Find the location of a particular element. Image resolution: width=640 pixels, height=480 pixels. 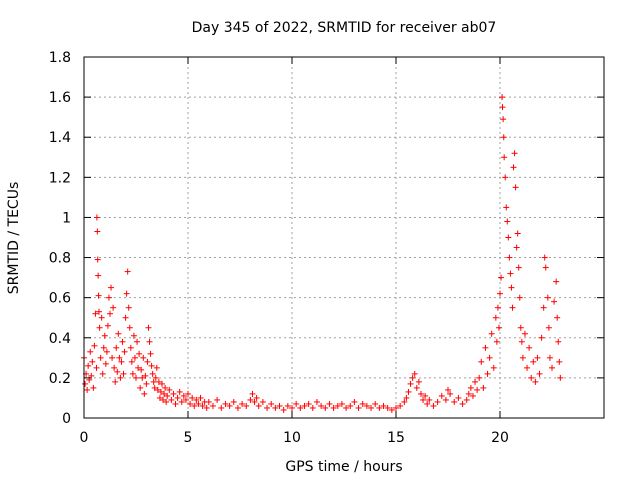

y-axis-title: SRMTID / TECUs is located at coordinates (14, 238).